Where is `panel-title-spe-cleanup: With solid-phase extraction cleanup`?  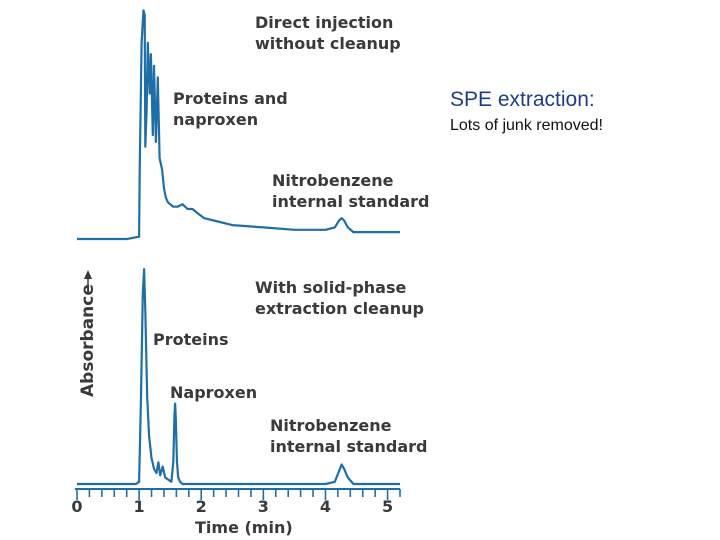
panel-title-spe-cleanup: With solid-phase extraction cleanup is located at coordinates (339, 298).